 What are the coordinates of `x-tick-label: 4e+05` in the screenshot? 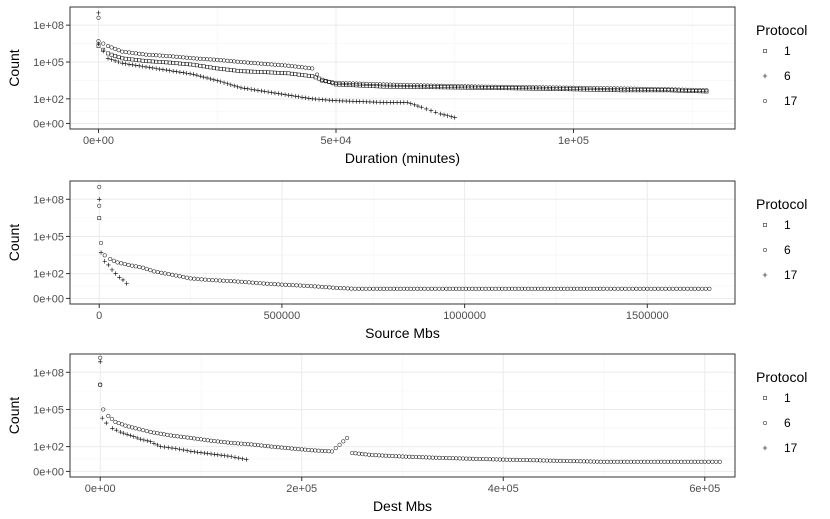 It's located at (503, 489).